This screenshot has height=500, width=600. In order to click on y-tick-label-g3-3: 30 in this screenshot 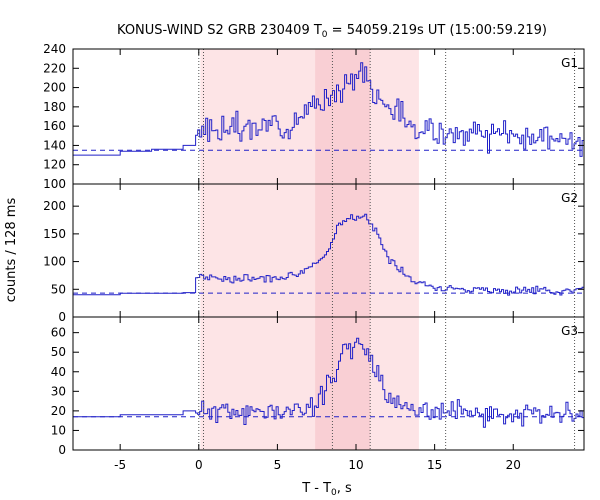, I will do `click(58, 391)`.